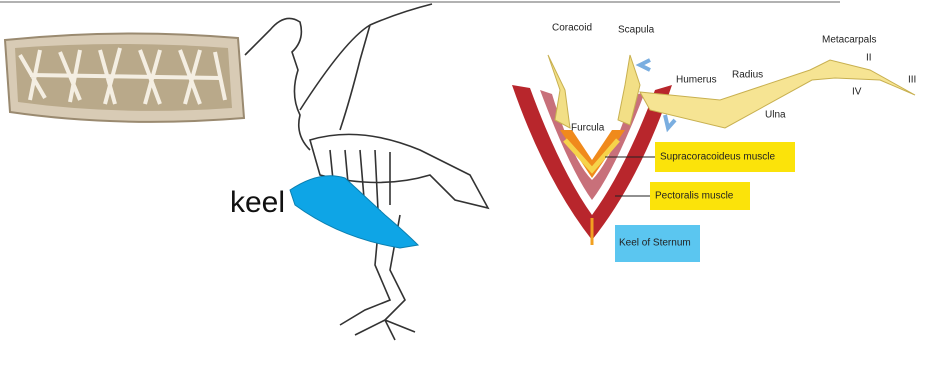 The width and height of the screenshot is (933, 375). What do you see at coordinates (588, 128) in the screenshot?
I see `furcula-label: Furcula` at bounding box center [588, 128].